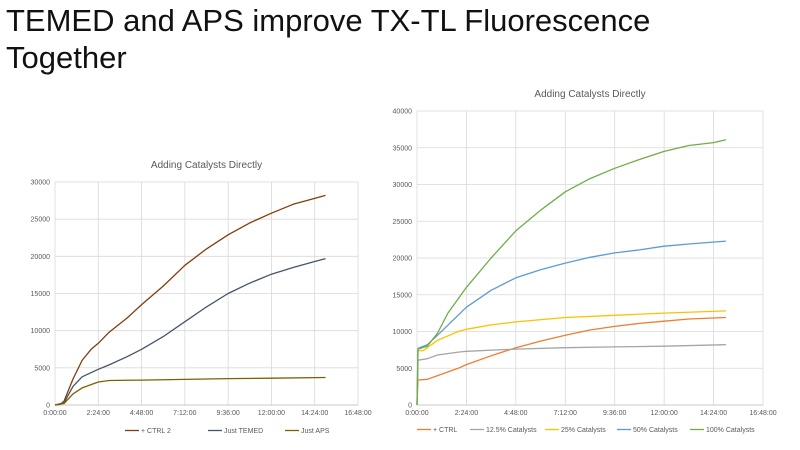 Image resolution: width=800 pixels, height=450 pixels. Describe the element at coordinates (445, 430) in the screenshot. I see `legend-label: + CTRL` at that location.